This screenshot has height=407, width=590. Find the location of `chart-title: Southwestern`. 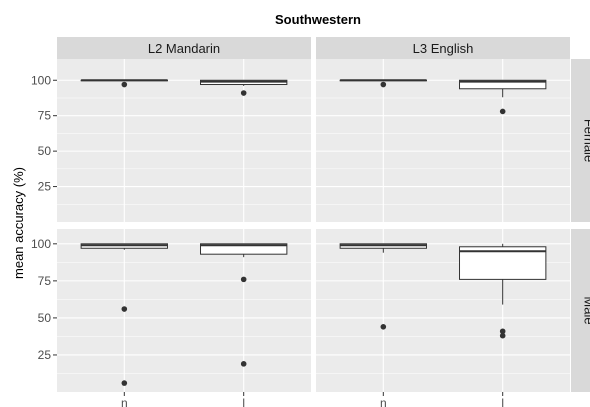

chart-title: Southwestern is located at coordinates (318, 19).